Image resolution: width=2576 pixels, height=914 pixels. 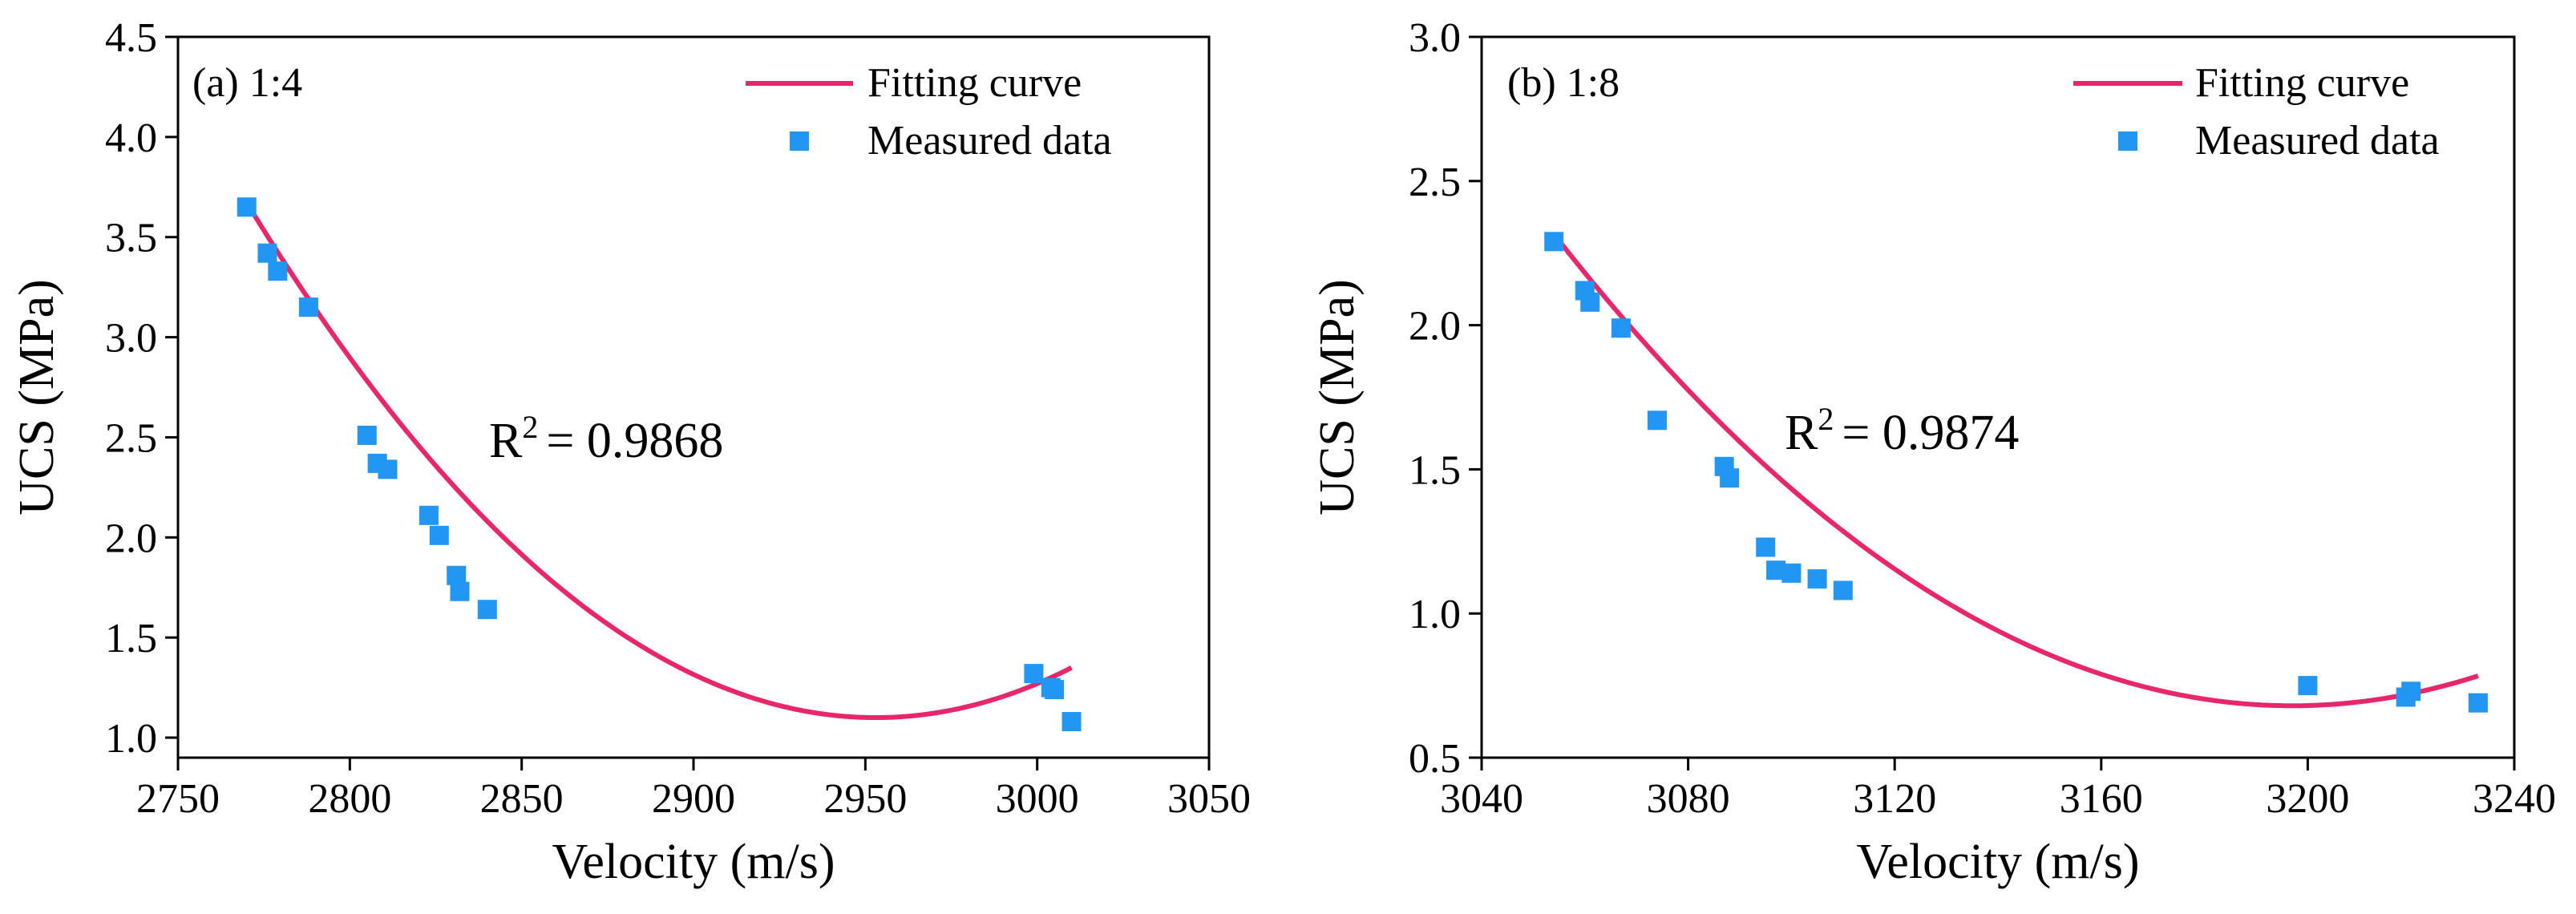 What do you see at coordinates (2307, 799) in the screenshot?
I see `x-tick-label: 3200` at bounding box center [2307, 799].